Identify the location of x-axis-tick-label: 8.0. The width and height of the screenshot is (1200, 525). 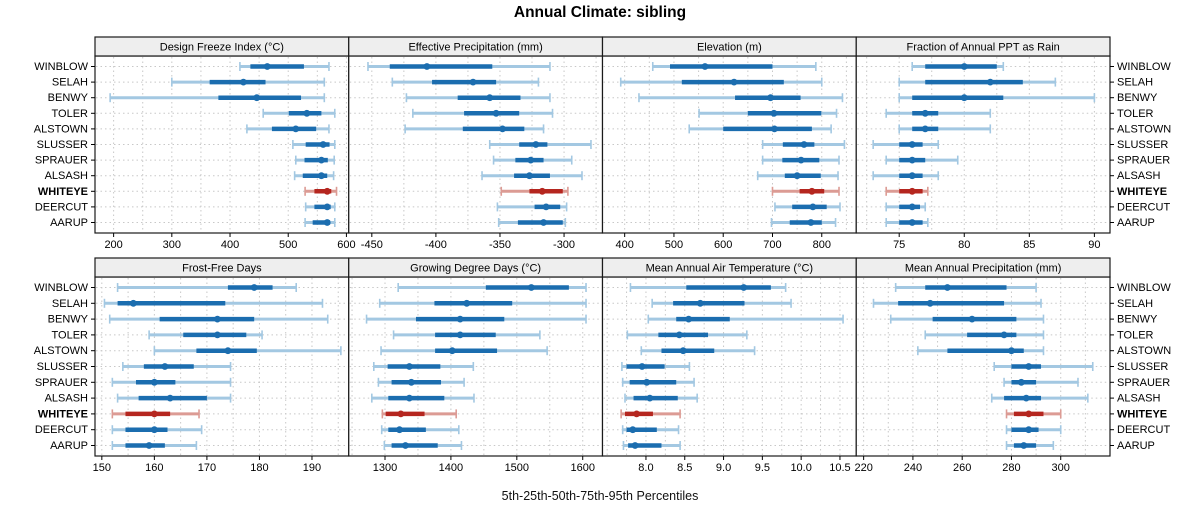
(645, 468).